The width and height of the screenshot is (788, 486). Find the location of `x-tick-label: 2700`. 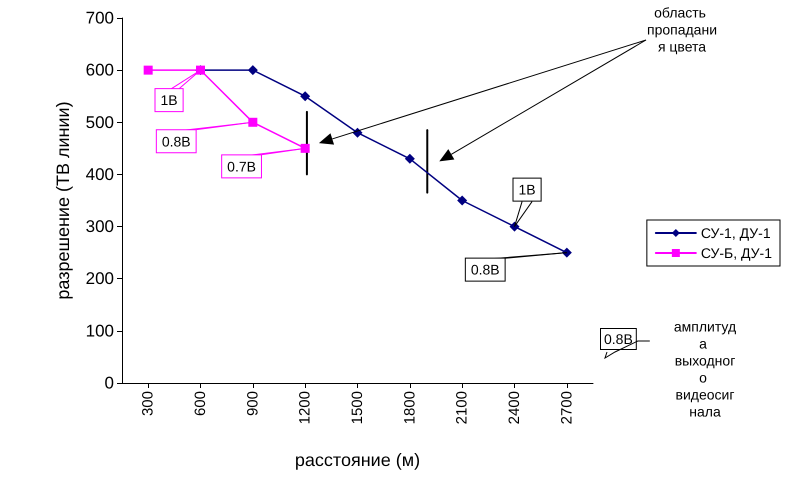

x-tick-label: 2700 is located at coordinates (567, 407).